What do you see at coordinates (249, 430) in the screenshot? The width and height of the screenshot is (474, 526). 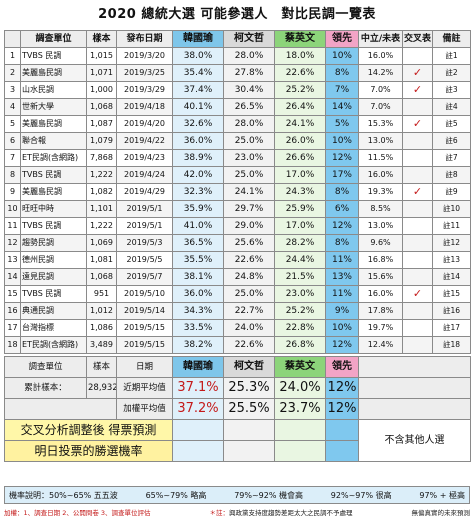 I see `cross-adjust-ko` at bounding box center [249, 430].